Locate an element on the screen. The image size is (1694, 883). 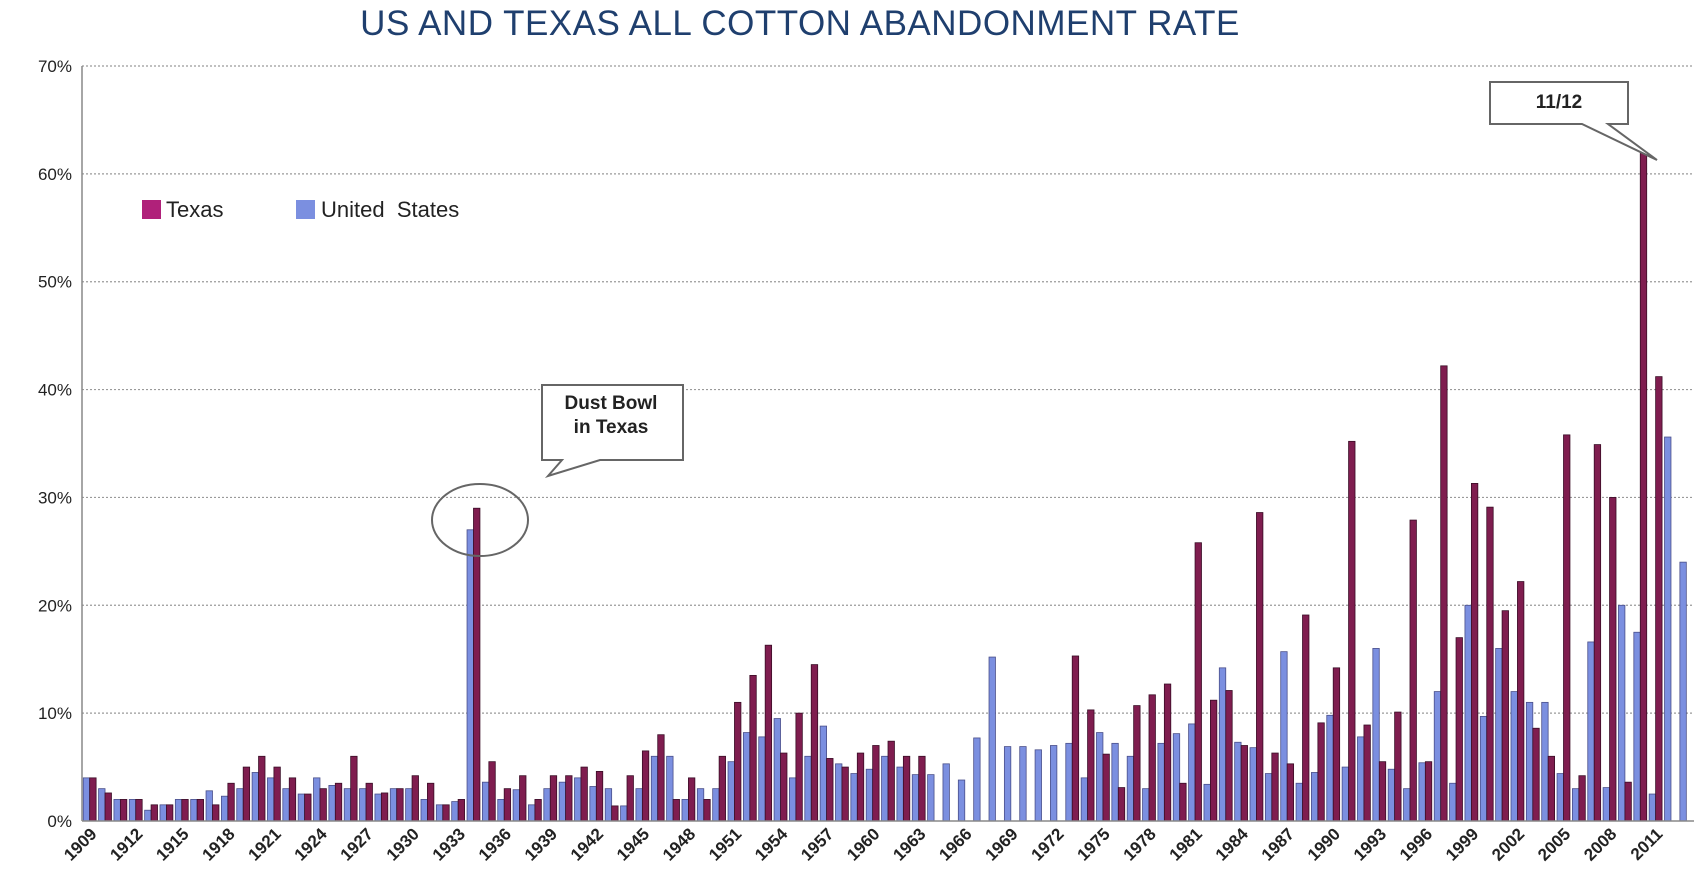
bar-us-2009 is located at coordinates (1622, 713).